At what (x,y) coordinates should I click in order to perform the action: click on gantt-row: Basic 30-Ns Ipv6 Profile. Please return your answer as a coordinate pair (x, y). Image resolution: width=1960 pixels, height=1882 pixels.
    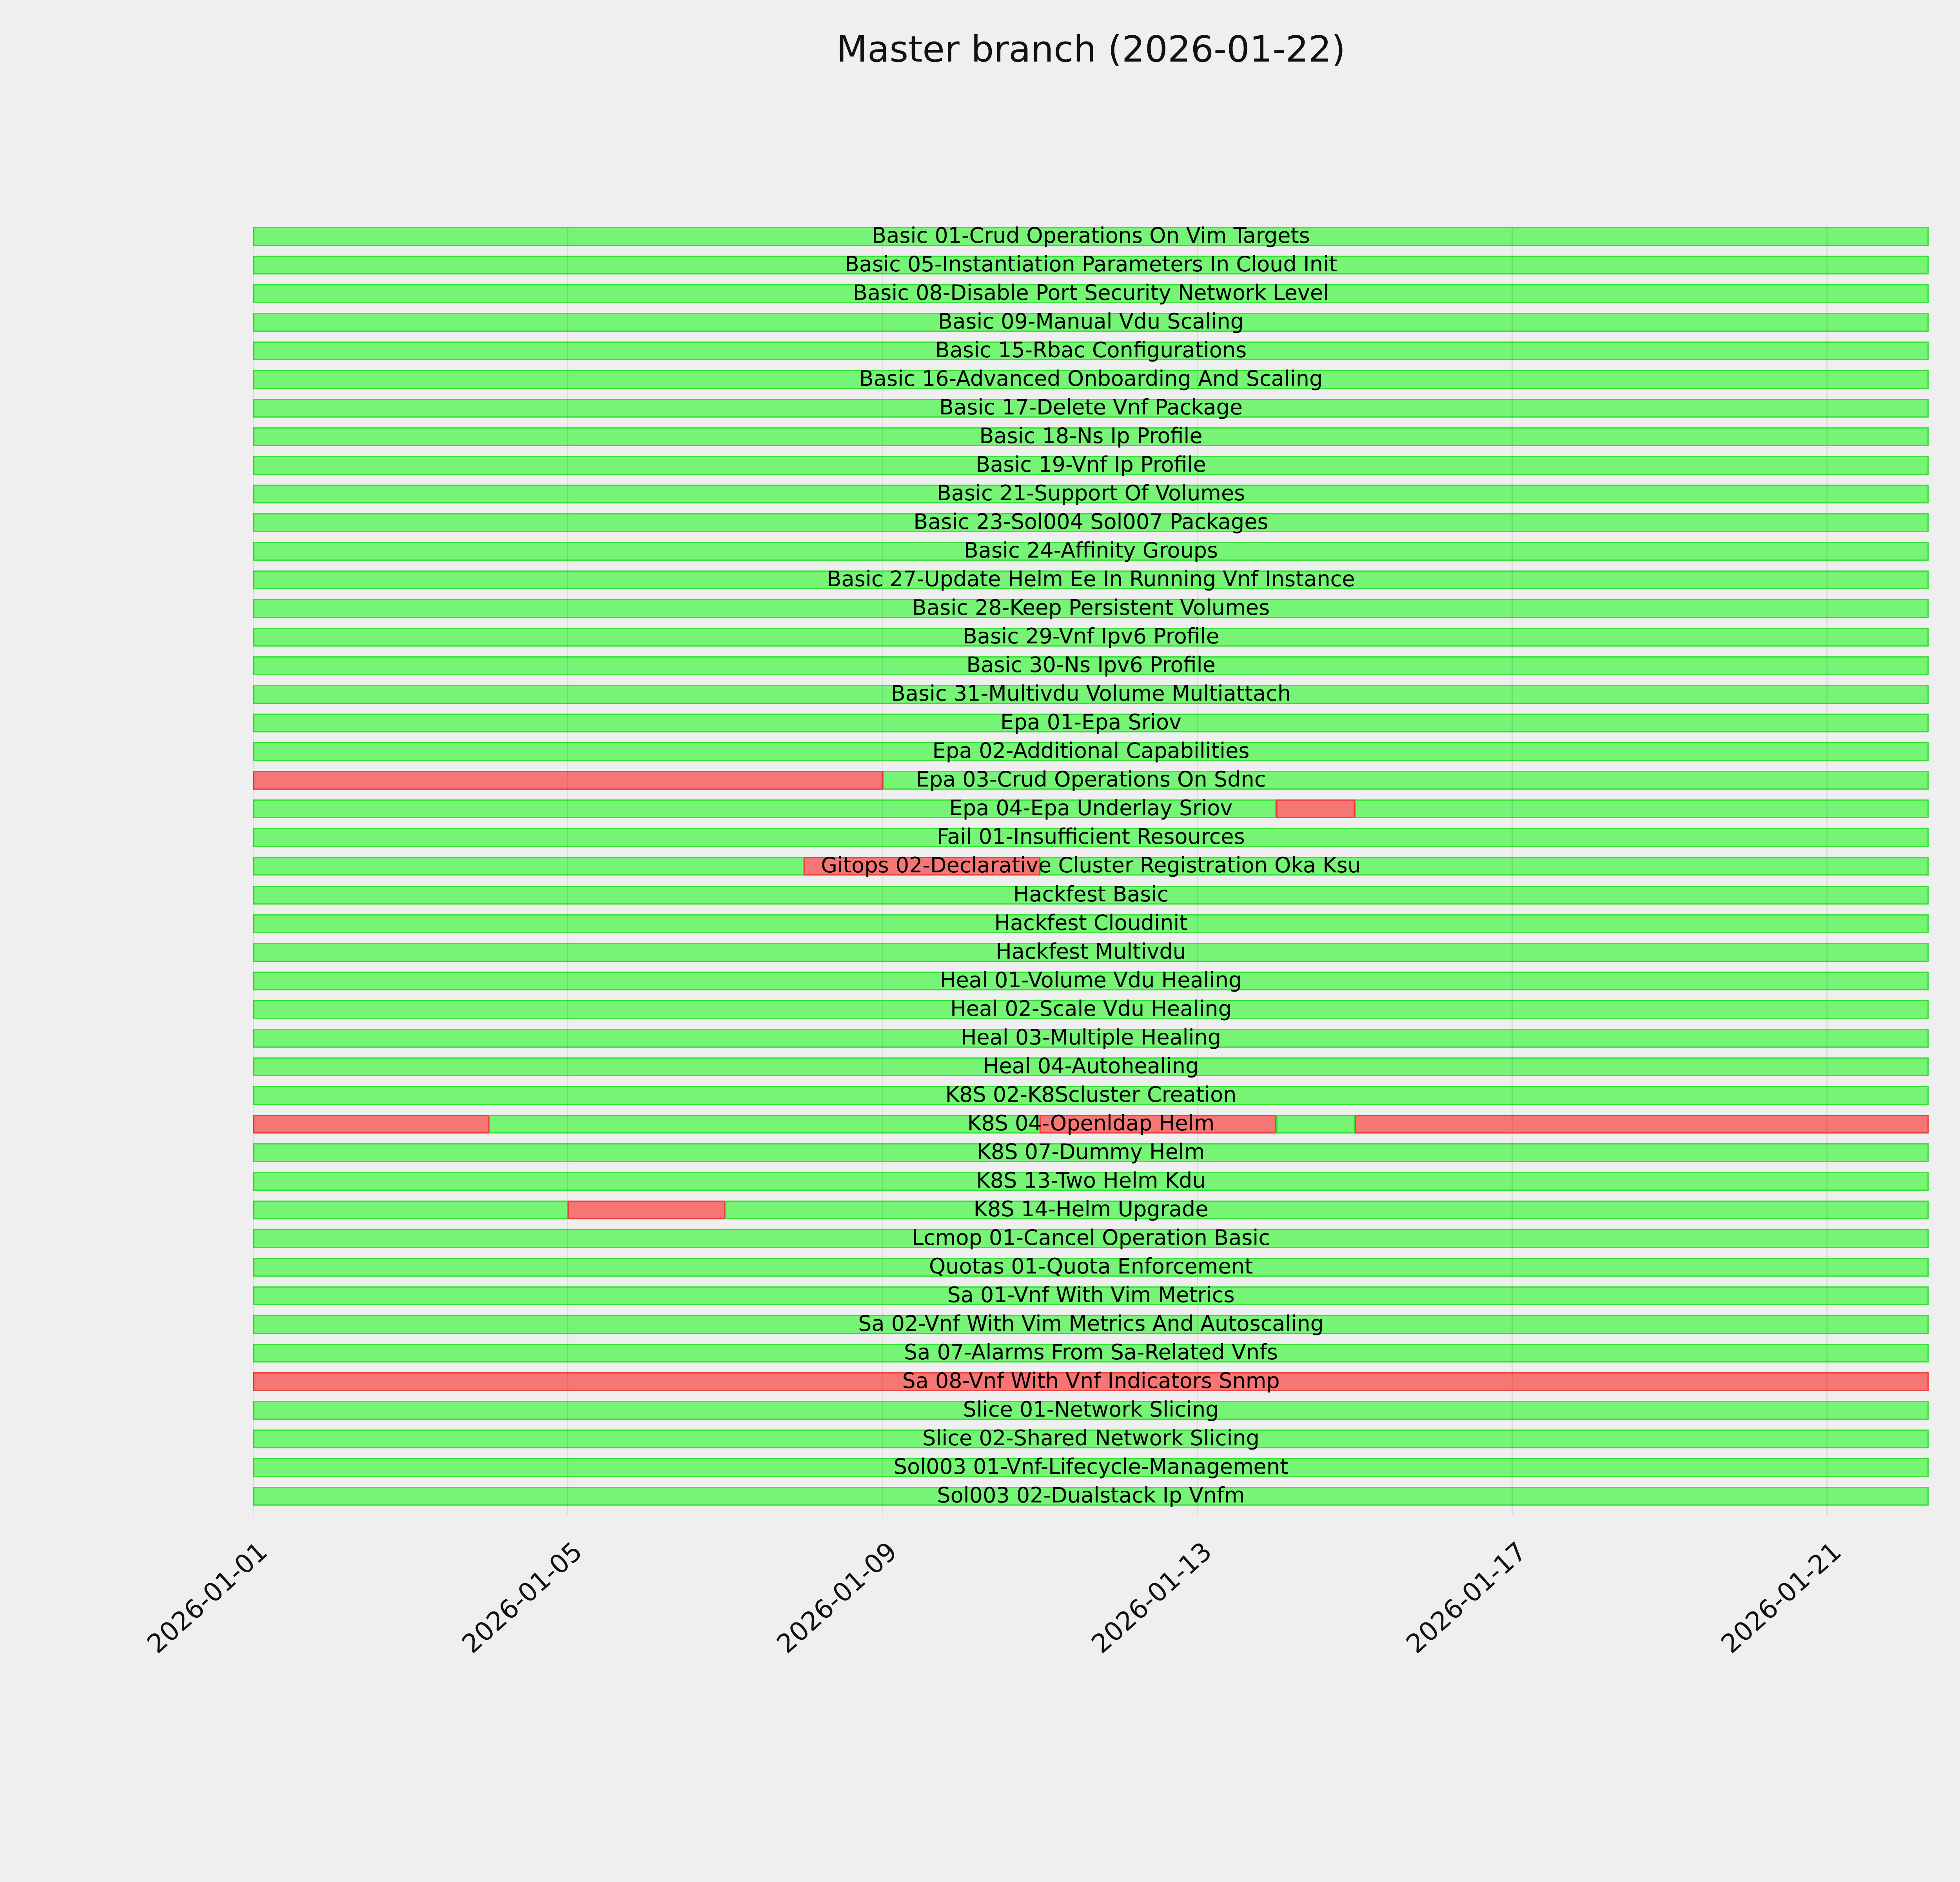
    Looking at the image, I should click on (1091, 665).